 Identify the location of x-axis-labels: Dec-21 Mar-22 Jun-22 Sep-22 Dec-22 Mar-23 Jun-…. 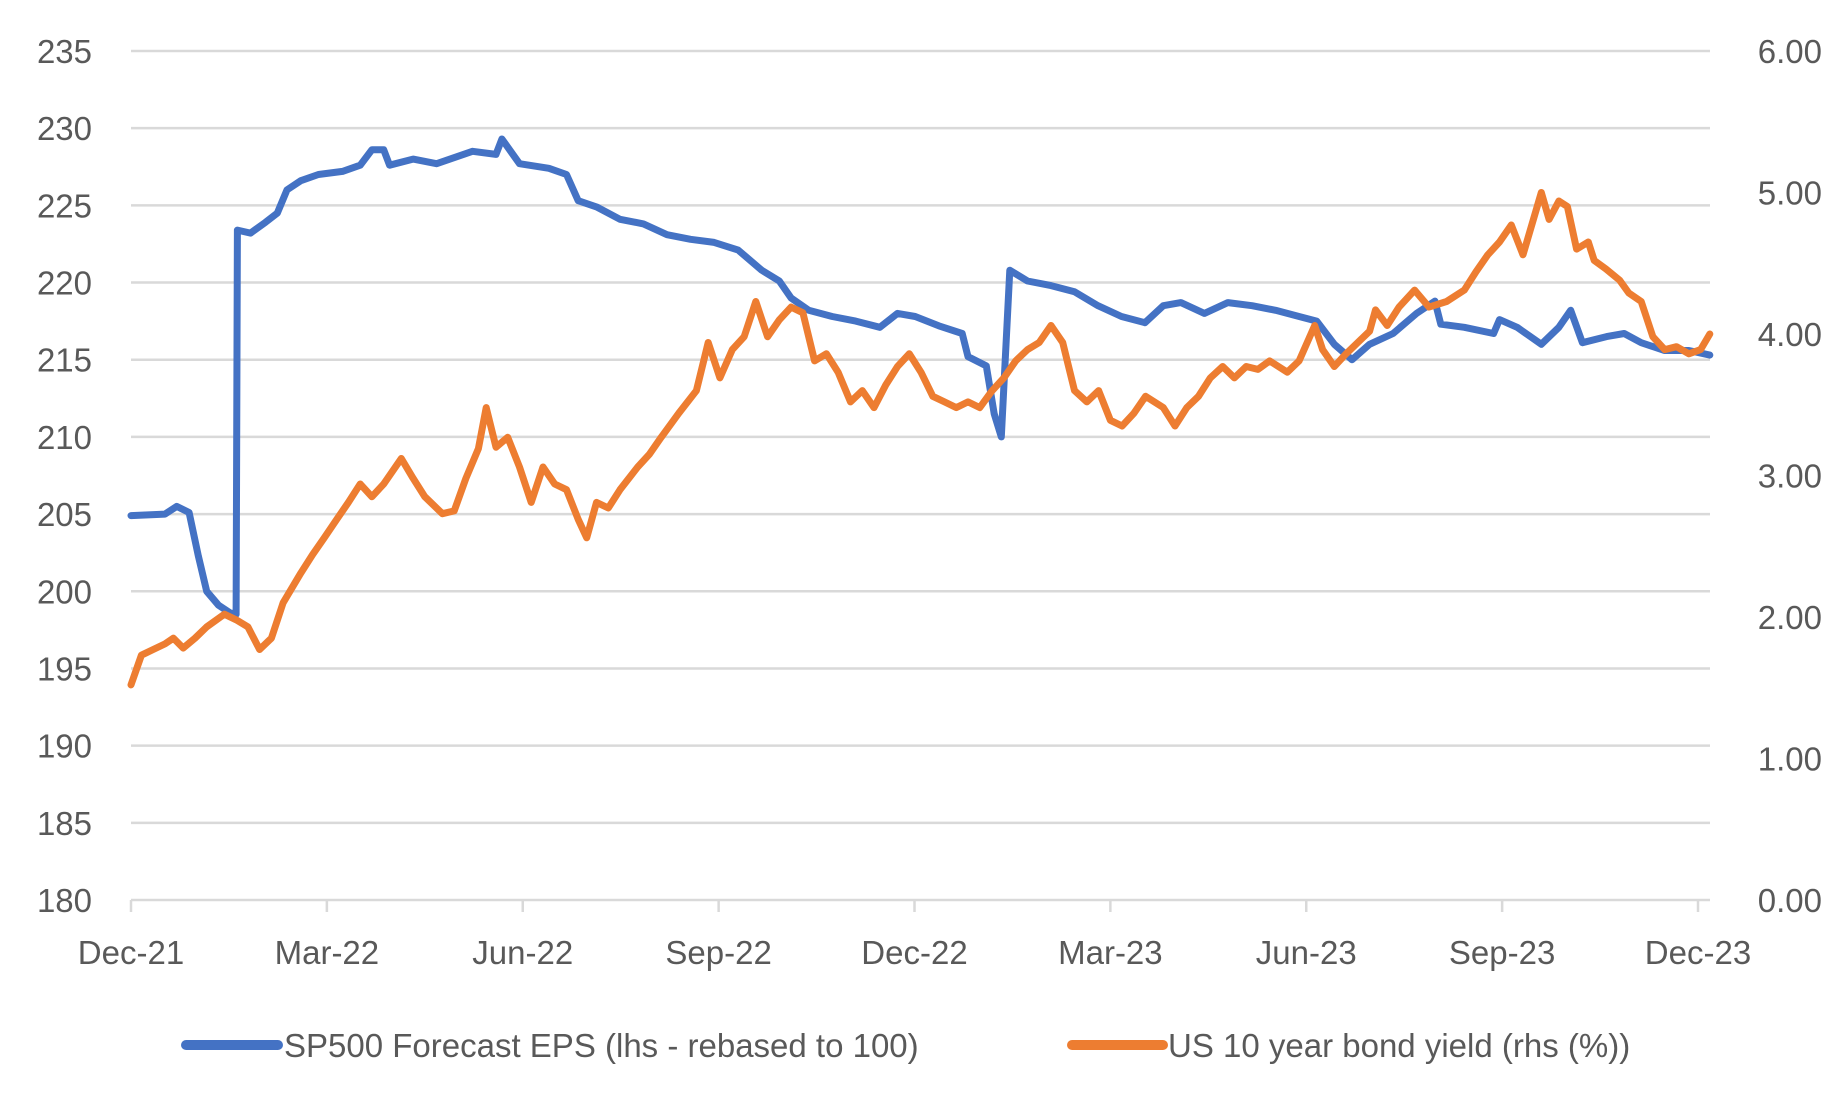
(914, 952).